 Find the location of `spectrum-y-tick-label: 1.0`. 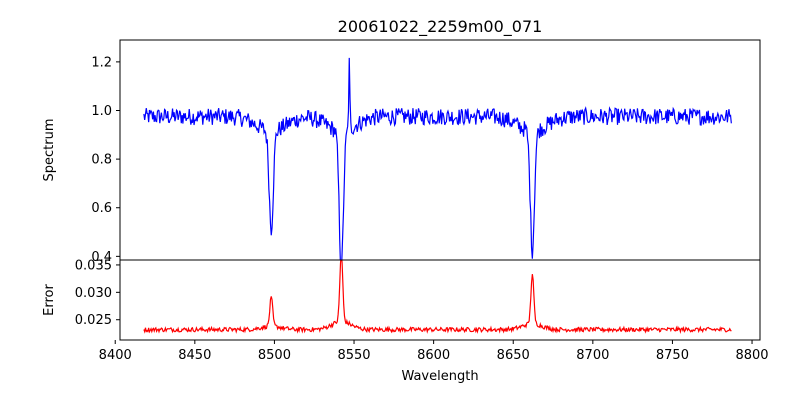

spectrum-y-tick-label: 1.0 is located at coordinates (101, 111).